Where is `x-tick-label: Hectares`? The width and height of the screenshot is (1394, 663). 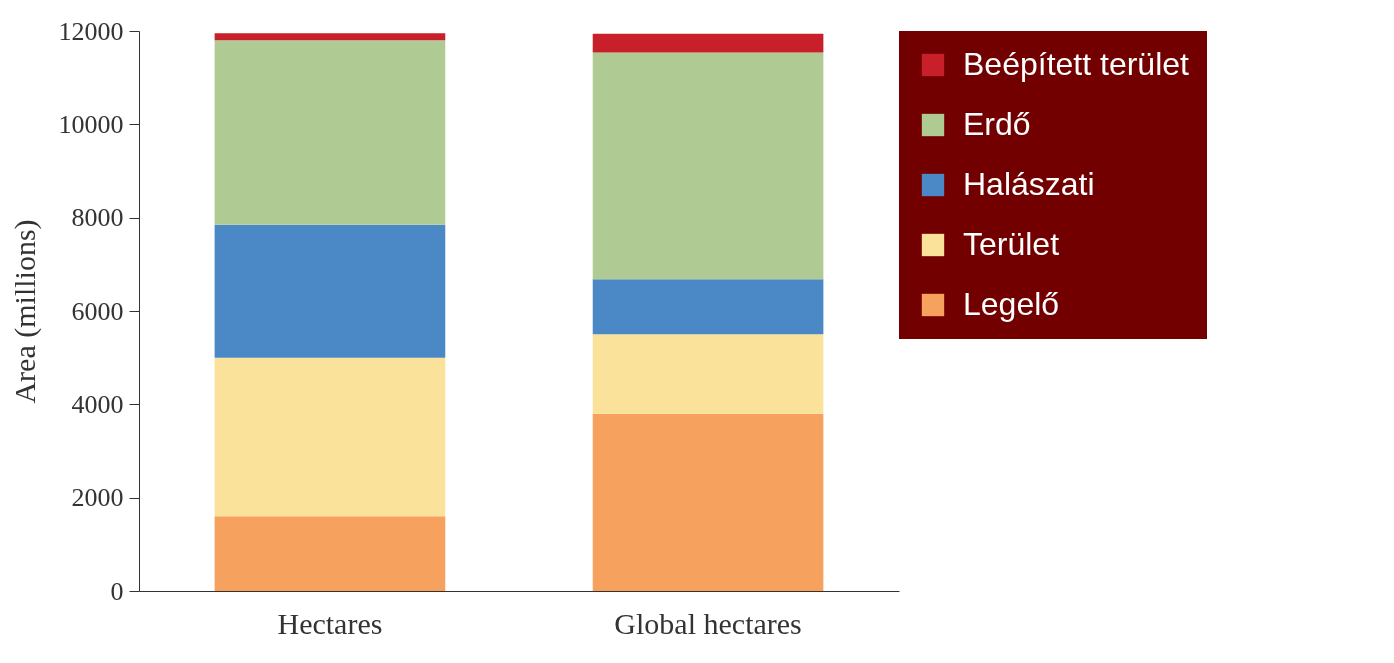
x-tick-label: Hectares is located at coordinates (330, 623).